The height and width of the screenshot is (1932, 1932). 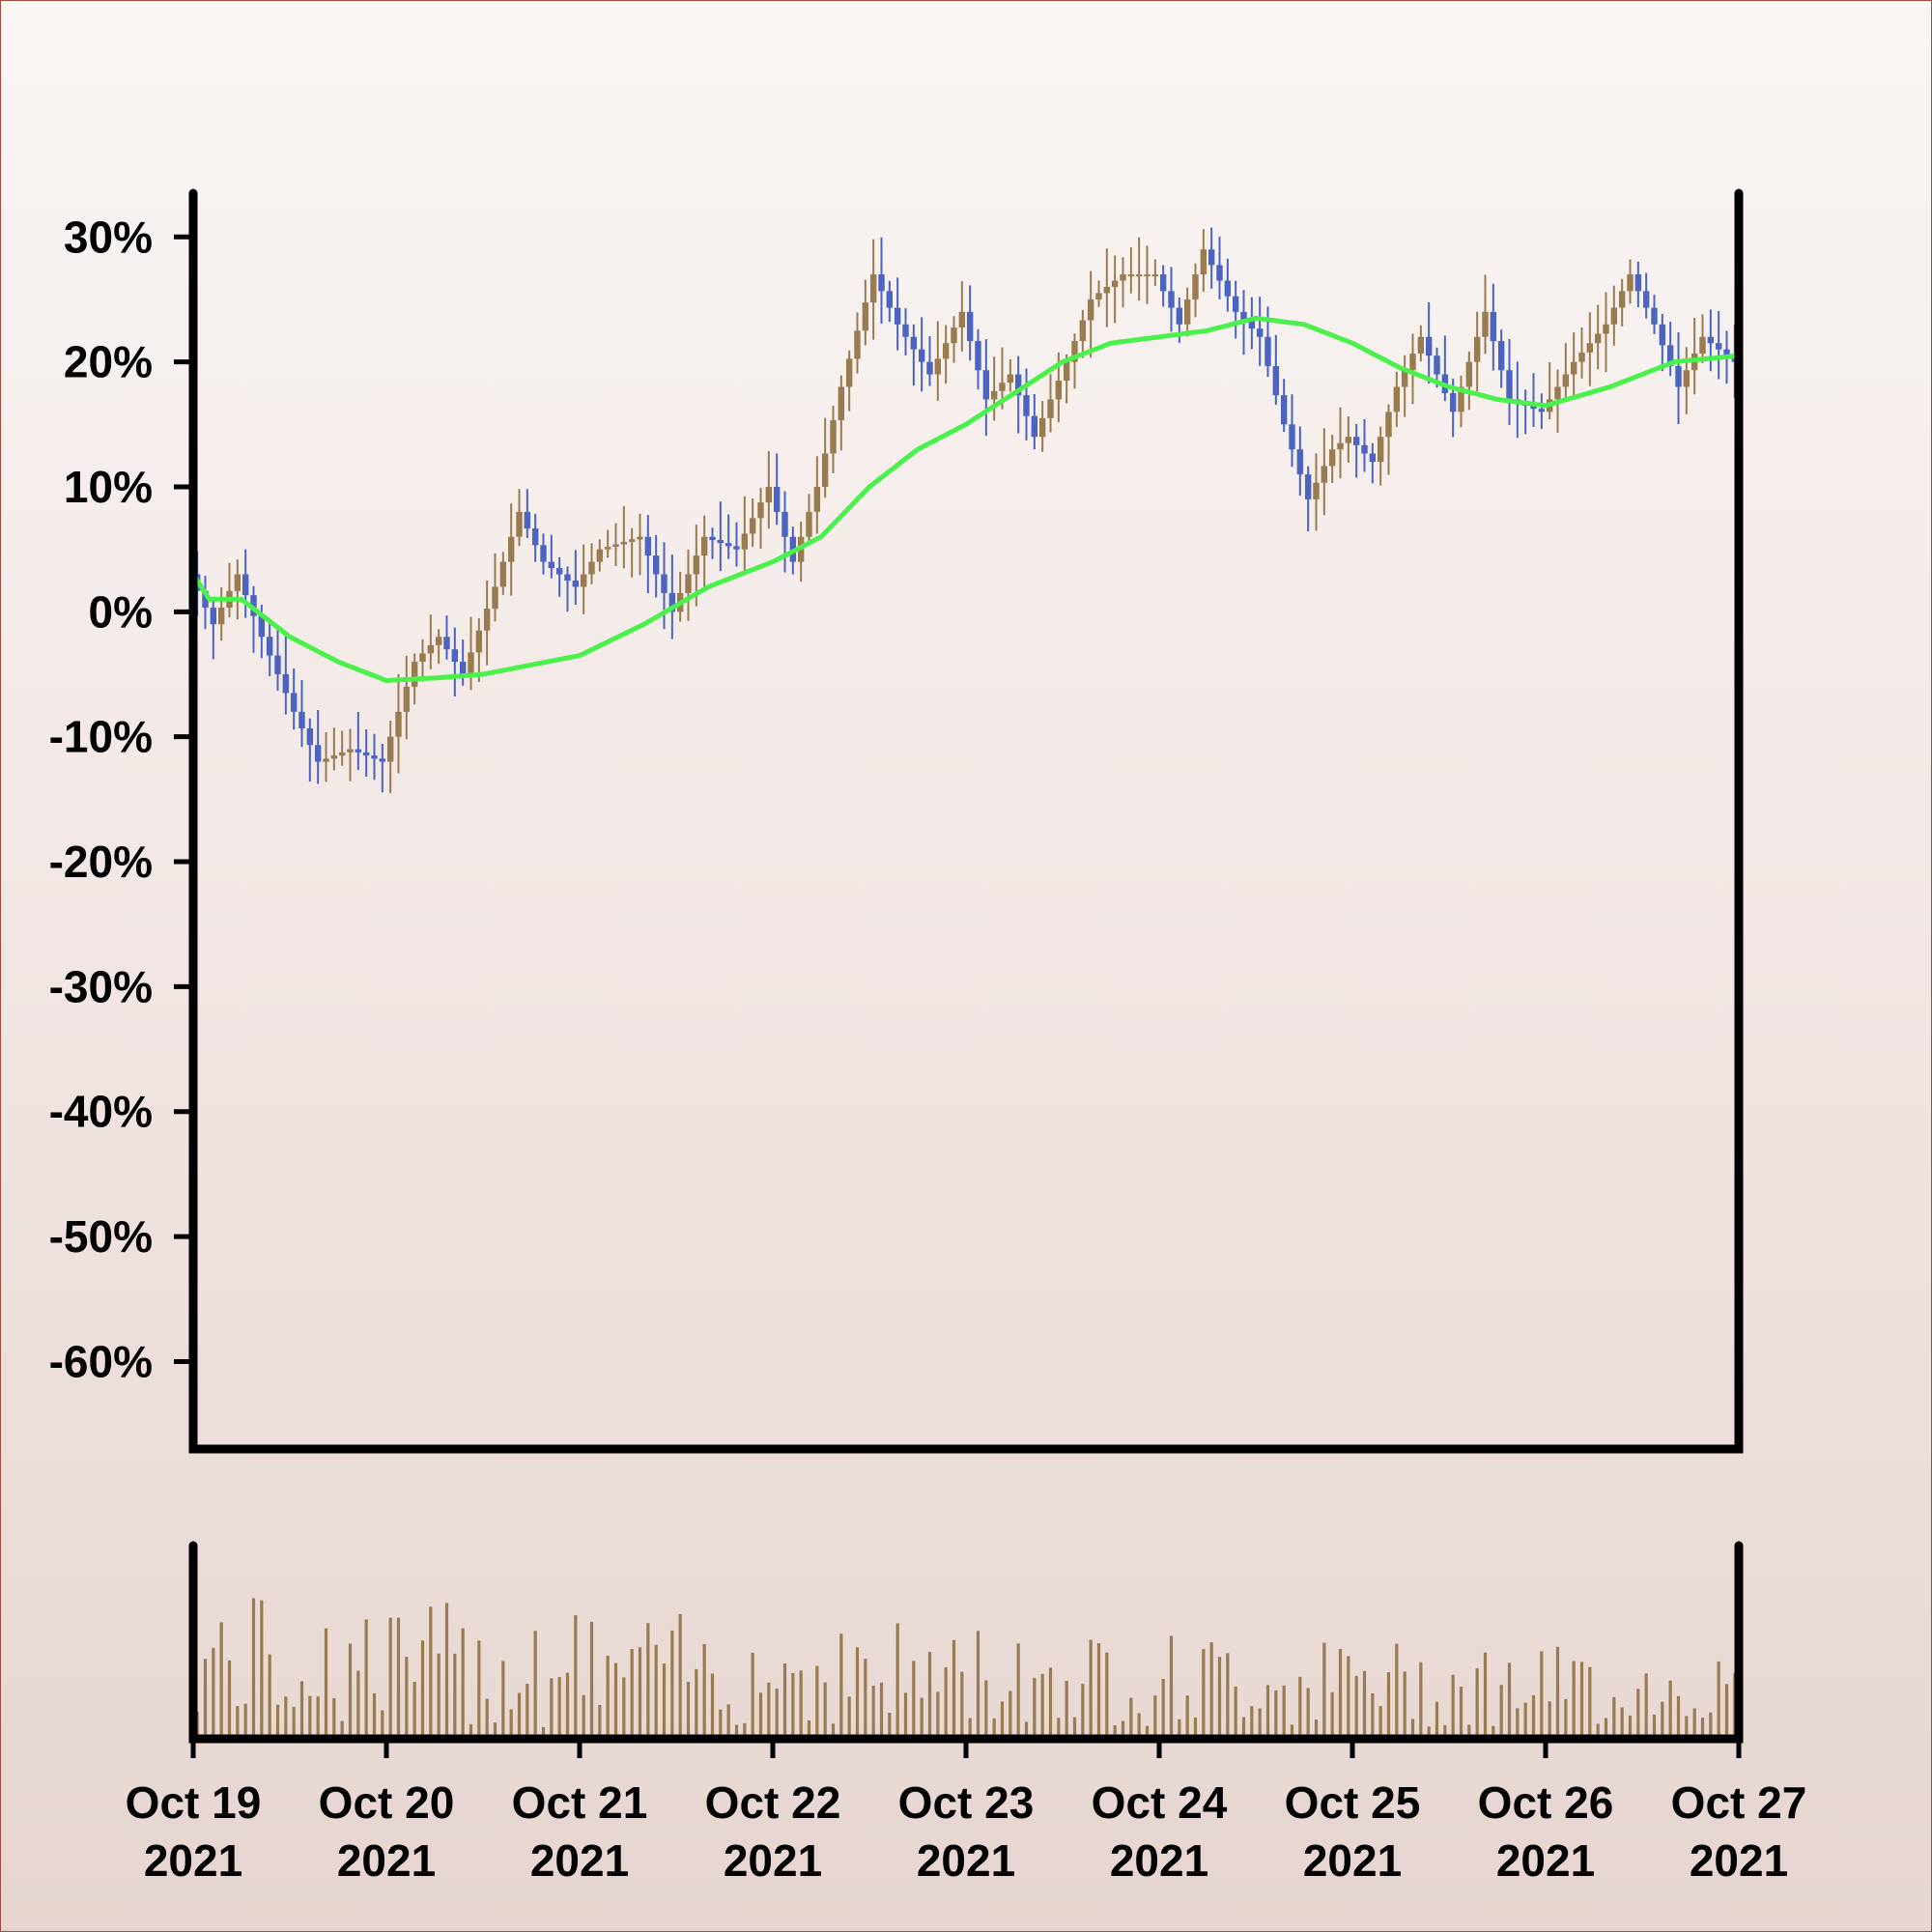 What do you see at coordinates (1353, 1802) in the screenshot?
I see `x-tick-label: Oct 25` at bounding box center [1353, 1802].